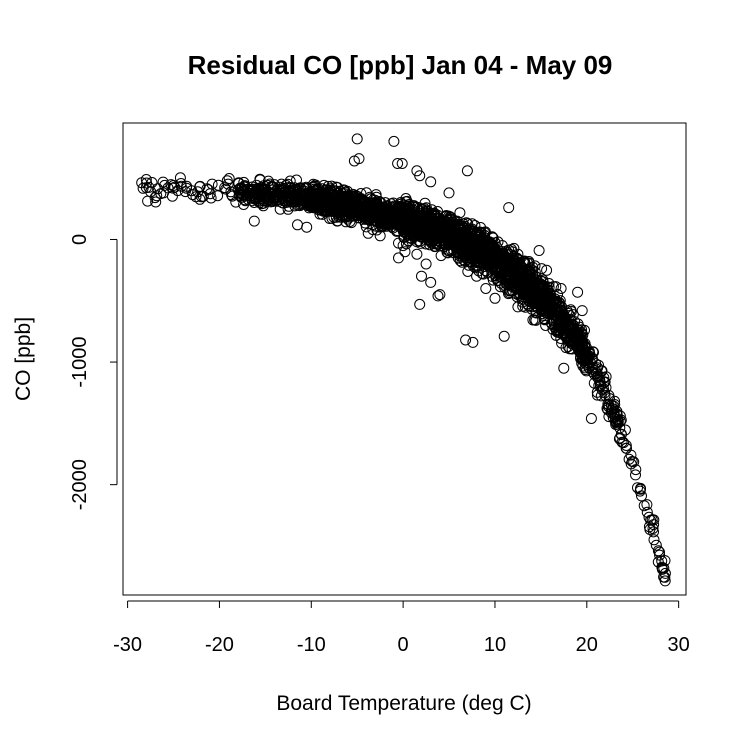 The width and height of the screenshot is (750, 750). What do you see at coordinates (127, 645) in the screenshot?
I see `x-tick-label: -30` at bounding box center [127, 645].